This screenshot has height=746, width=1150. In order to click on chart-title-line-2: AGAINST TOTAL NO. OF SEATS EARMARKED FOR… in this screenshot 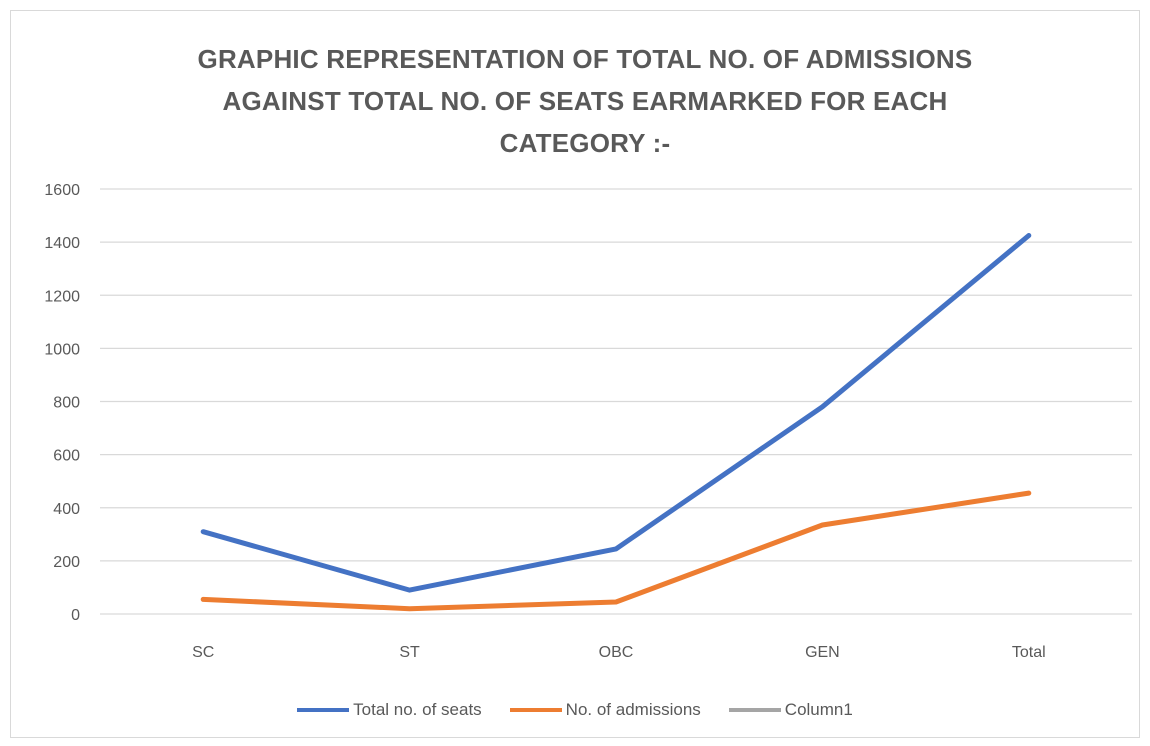, I will do `click(585, 101)`.